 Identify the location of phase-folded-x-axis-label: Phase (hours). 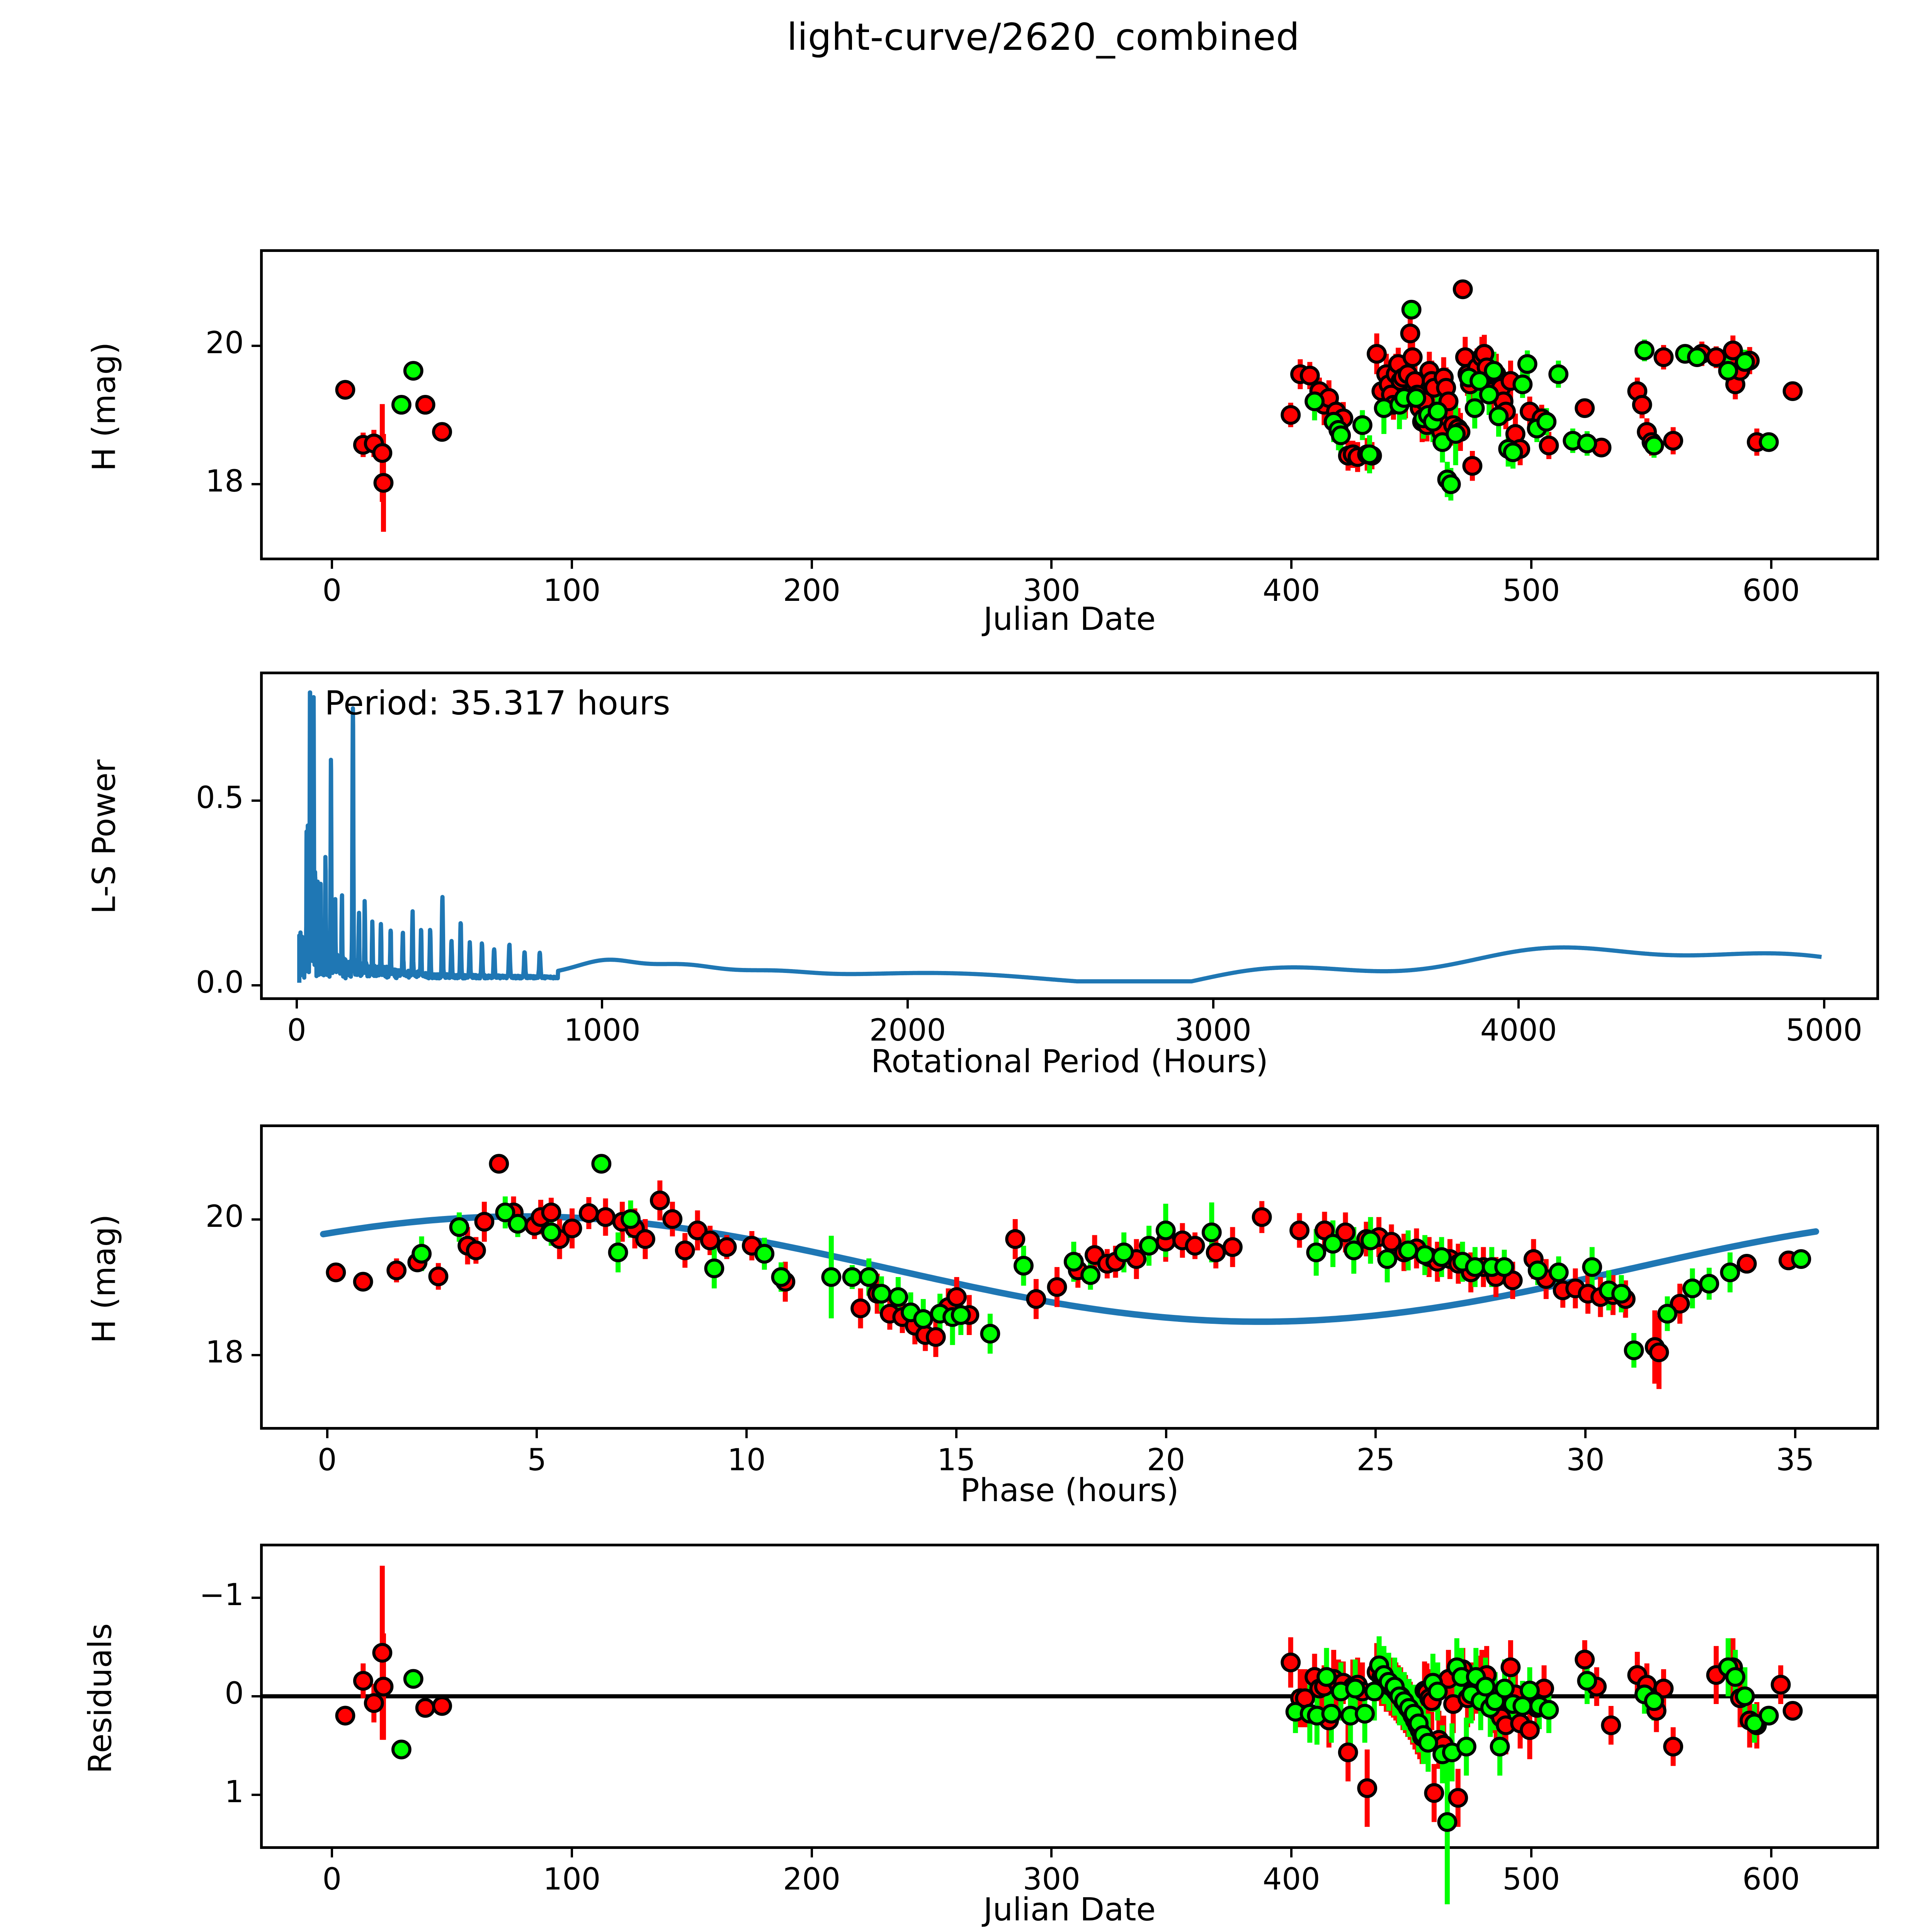
(1070, 1490).